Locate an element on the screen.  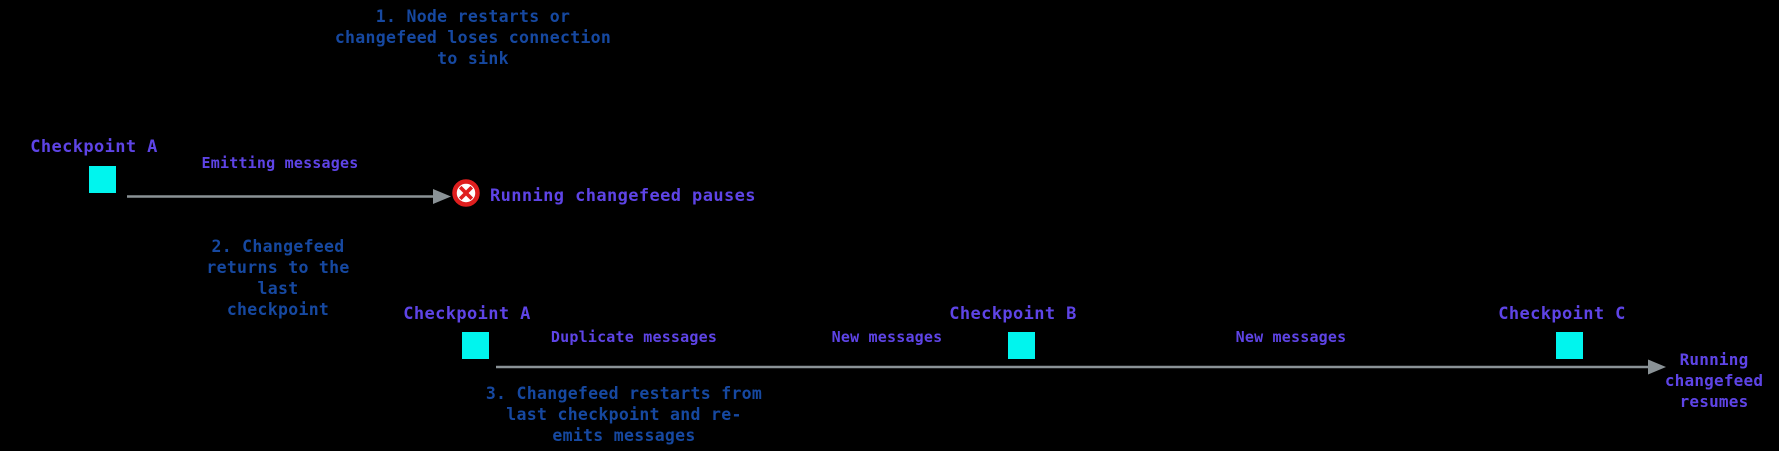
duplicate-messages-label: Duplicate messages is located at coordinates (634, 337).